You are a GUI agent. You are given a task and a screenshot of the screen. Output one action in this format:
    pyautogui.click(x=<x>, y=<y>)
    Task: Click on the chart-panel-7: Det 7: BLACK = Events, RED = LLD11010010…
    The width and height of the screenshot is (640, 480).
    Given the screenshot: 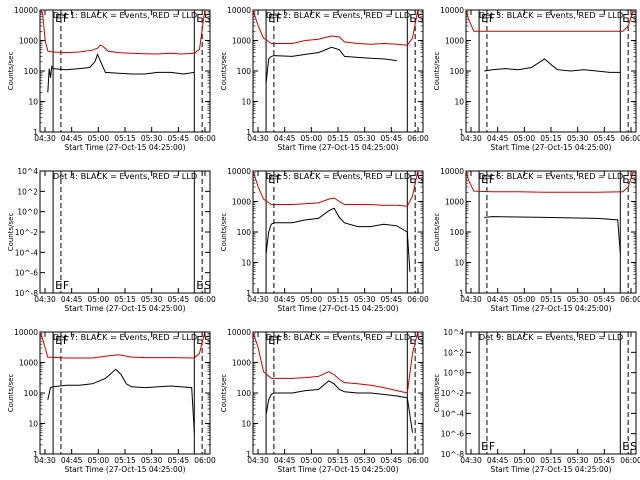 What is the action you would take?
    pyautogui.click(x=111, y=401)
    